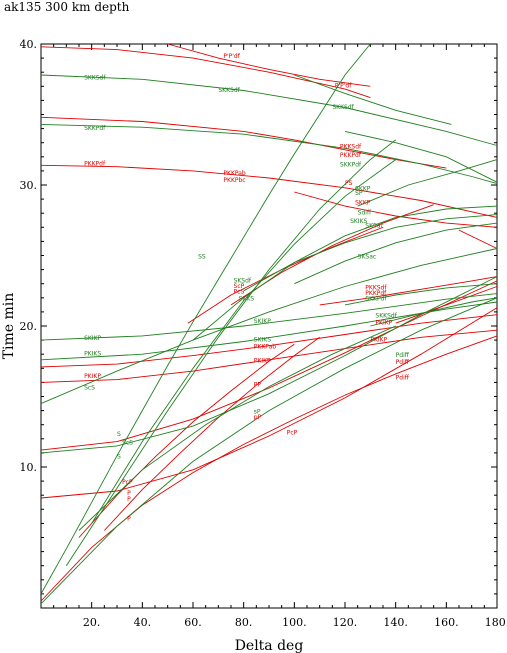 This screenshot has width=507, height=653. What do you see at coordinates (269, 645) in the screenshot?
I see `x-axis-label: Delta deg` at bounding box center [269, 645].